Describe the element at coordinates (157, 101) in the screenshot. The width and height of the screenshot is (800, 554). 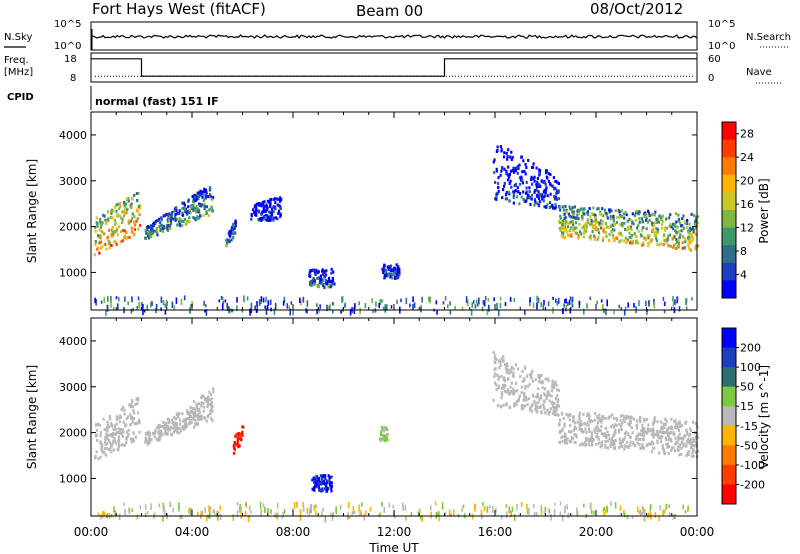
I see `cpid-mode: normal (fast) 151 IF` at that location.